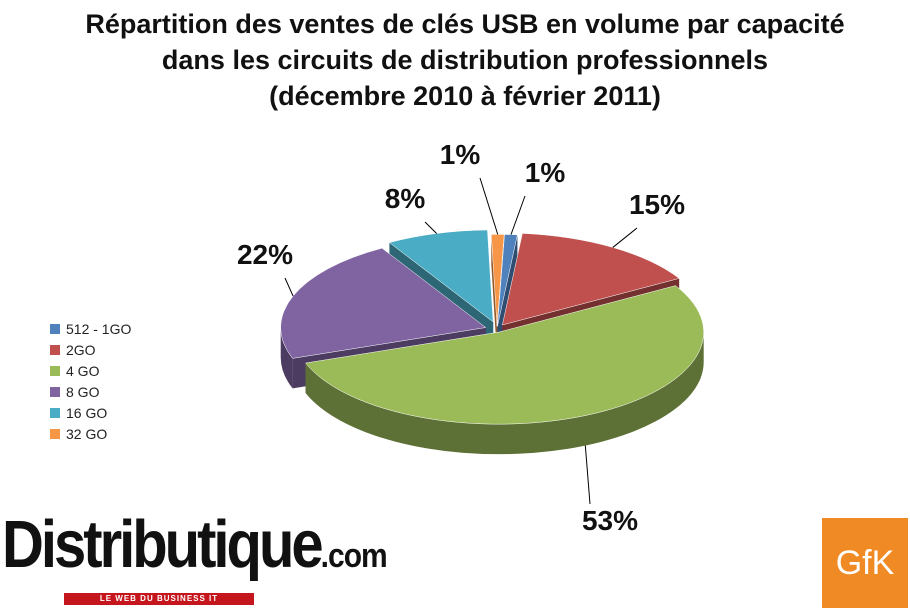 The height and width of the screenshot is (610, 910). Describe the element at coordinates (163, 544) in the screenshot. I see `logo-name: Distributique` at that location.